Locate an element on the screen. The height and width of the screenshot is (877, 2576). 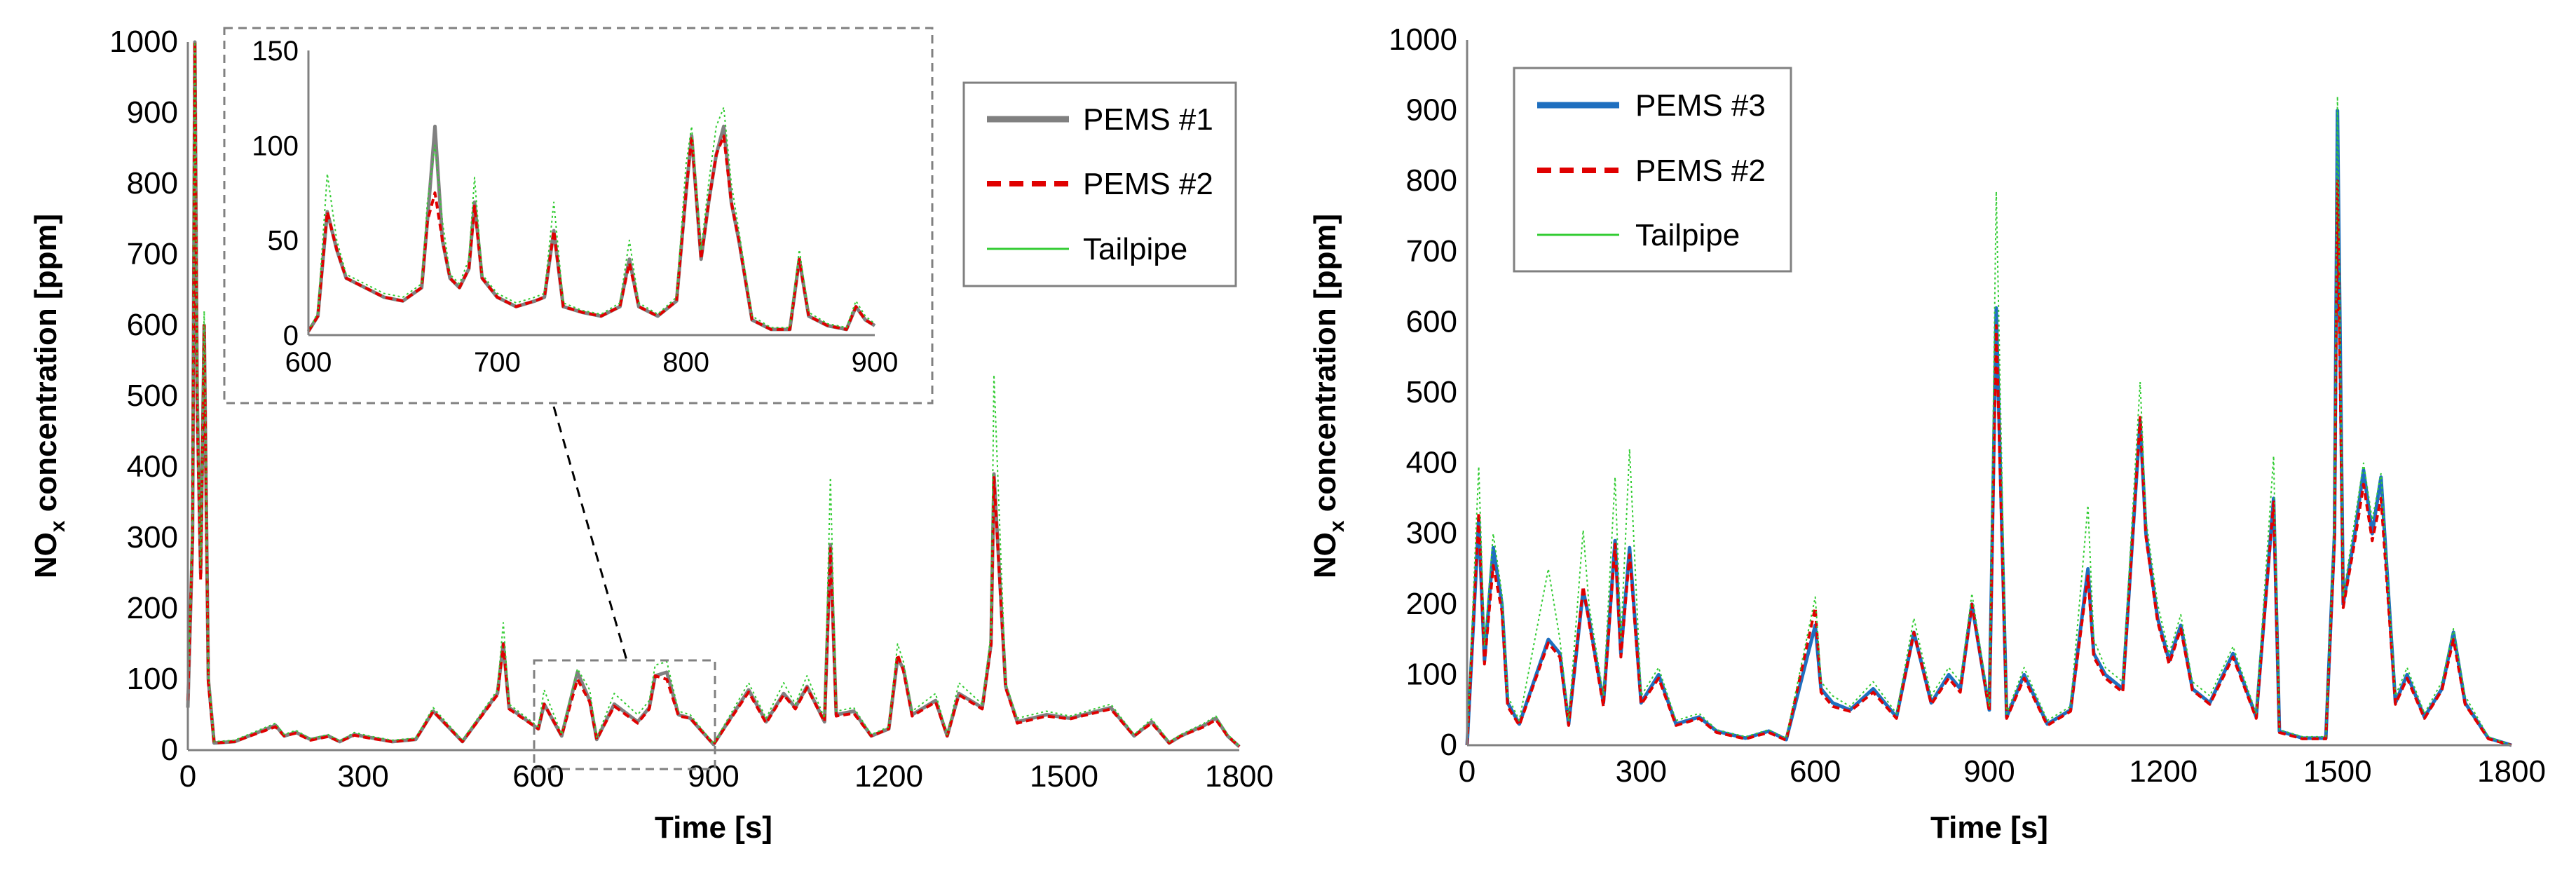
inset-x-tick-900: 900 is located at coordinates (875, 363).